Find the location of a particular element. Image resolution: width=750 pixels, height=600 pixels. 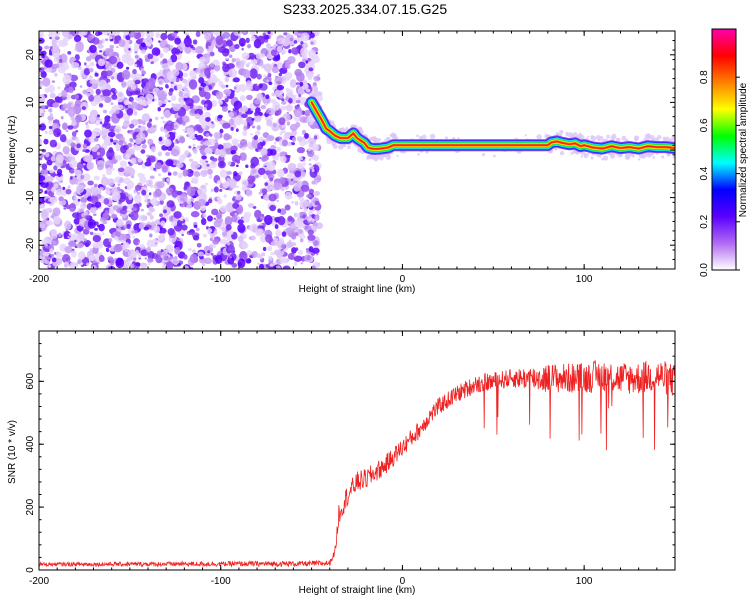

colorbar-gradient is located at coordinates (724, 149).